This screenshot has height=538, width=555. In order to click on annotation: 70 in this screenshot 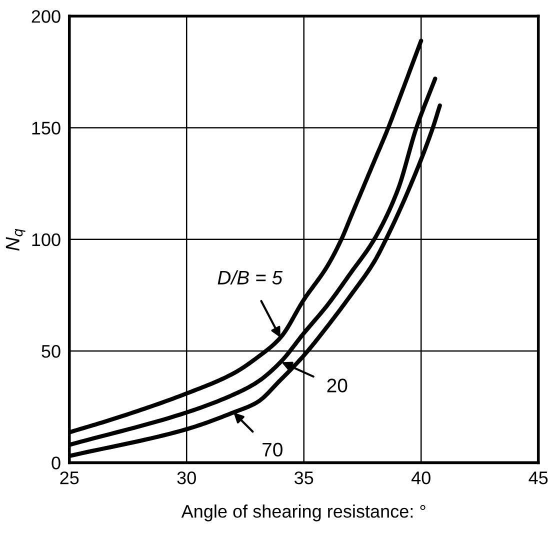, I will do `click(272, 449)`.